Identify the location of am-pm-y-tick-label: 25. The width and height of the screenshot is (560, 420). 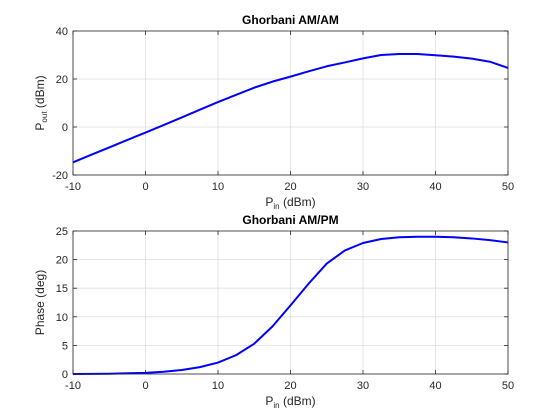
(62, 232).